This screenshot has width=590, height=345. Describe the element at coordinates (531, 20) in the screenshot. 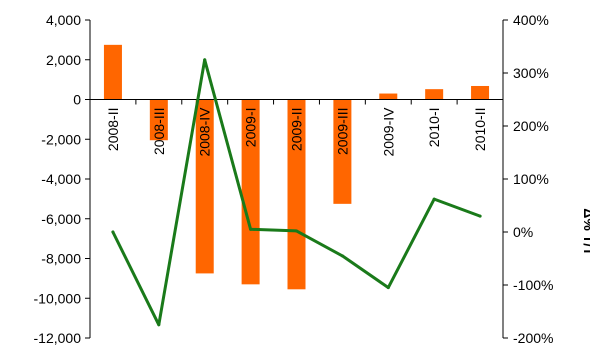

I see `right-tick-label: 400%` at that location.